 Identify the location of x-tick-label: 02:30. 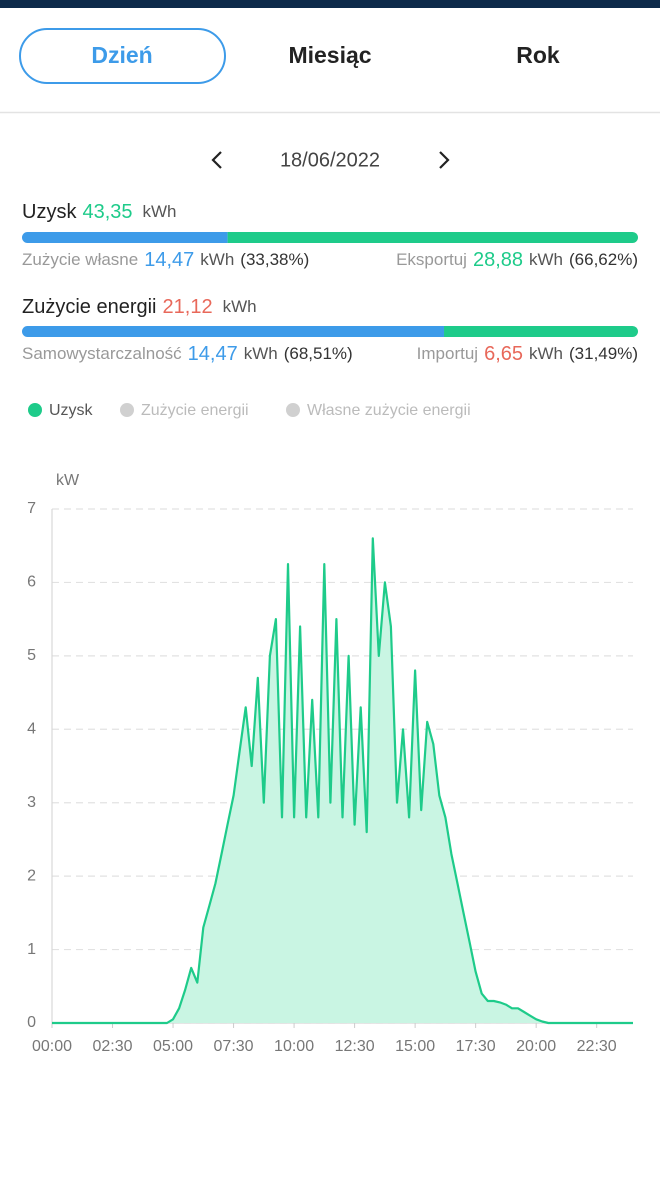
(112, 1046).